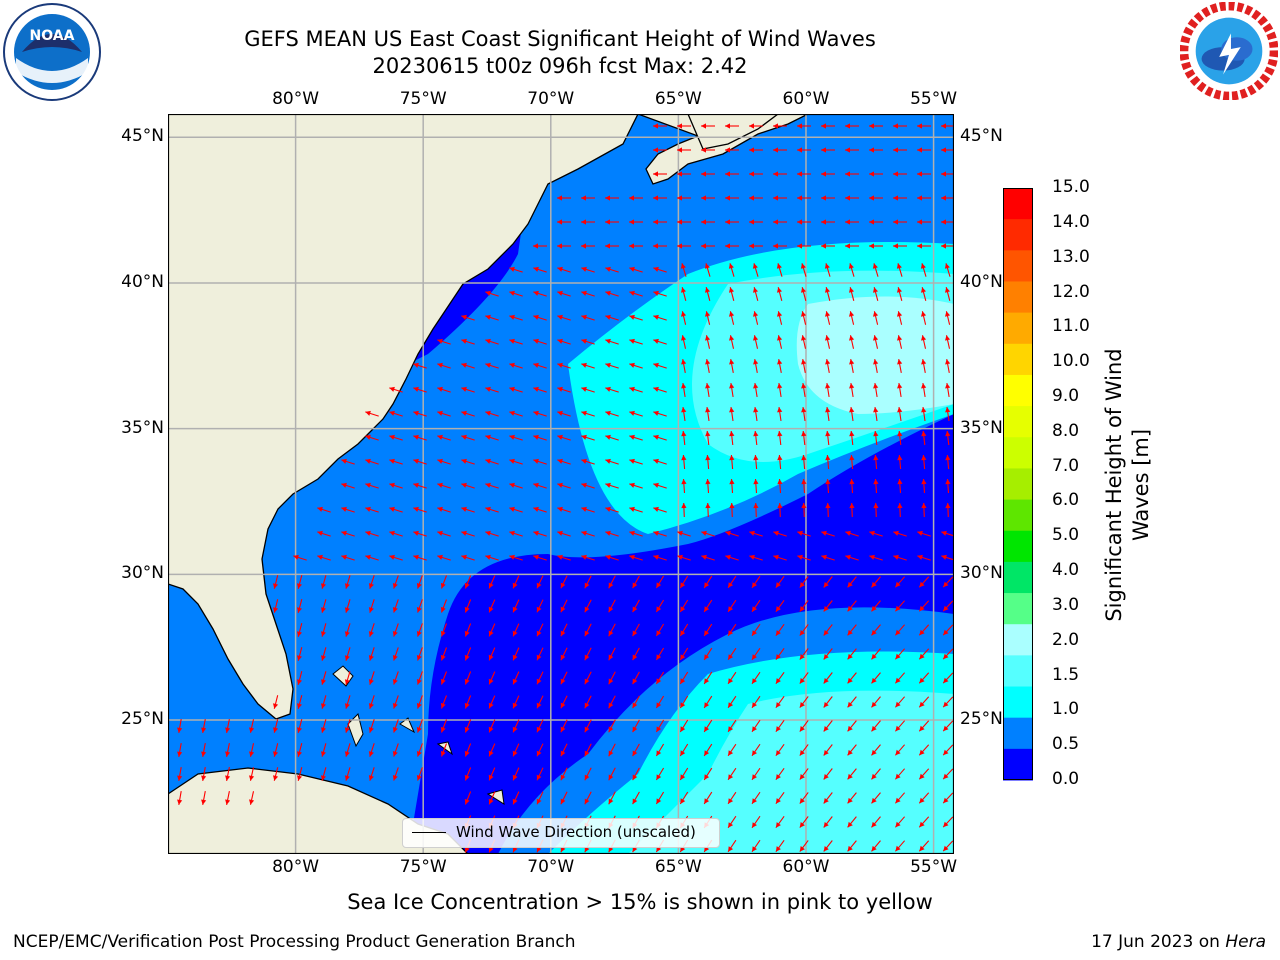 Image resolution: width=1280 pixels, height=960 pixels. Describe the element at coordinates (1071, 326) in the screenshot. I see `colorbar-tick-label: 11.0` at that location.